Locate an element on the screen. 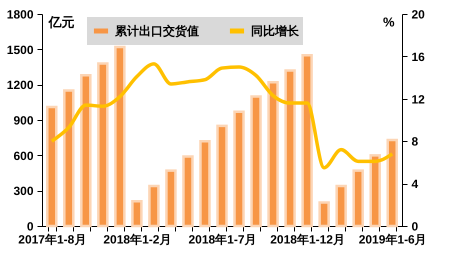 The image size is (456, 266). legend-label: 同比增长 is located at coordinates (275, 31).